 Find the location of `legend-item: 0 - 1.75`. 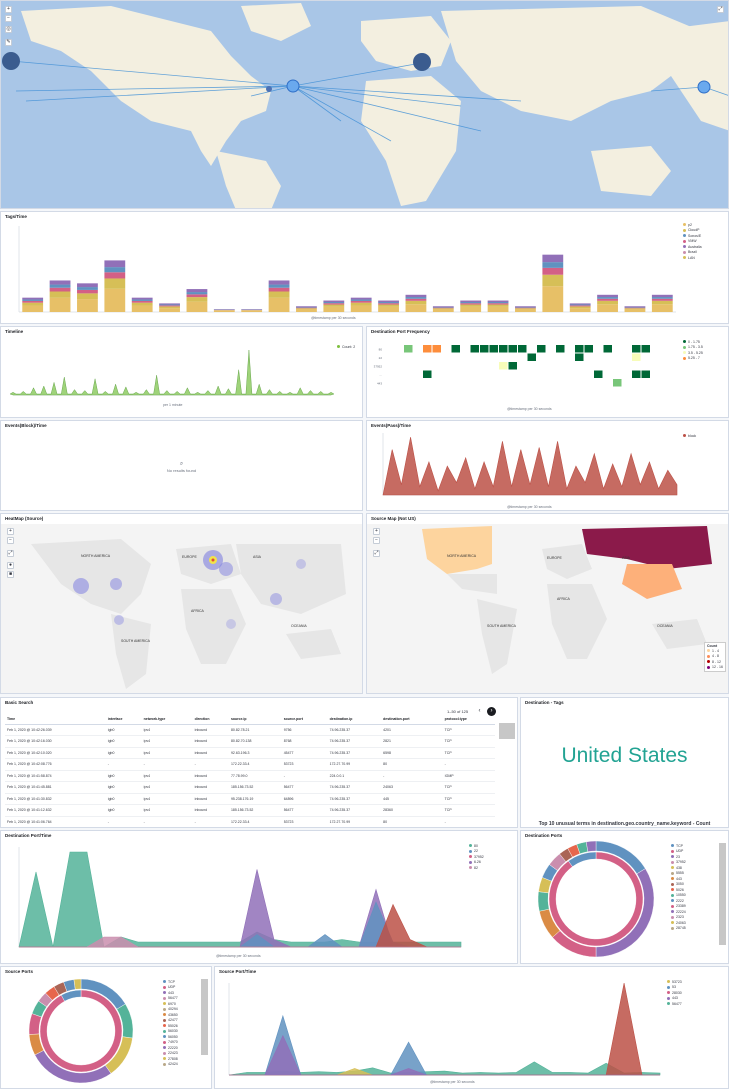

legend-item: 0 - 1.75 is located at coordinates (693, 342).